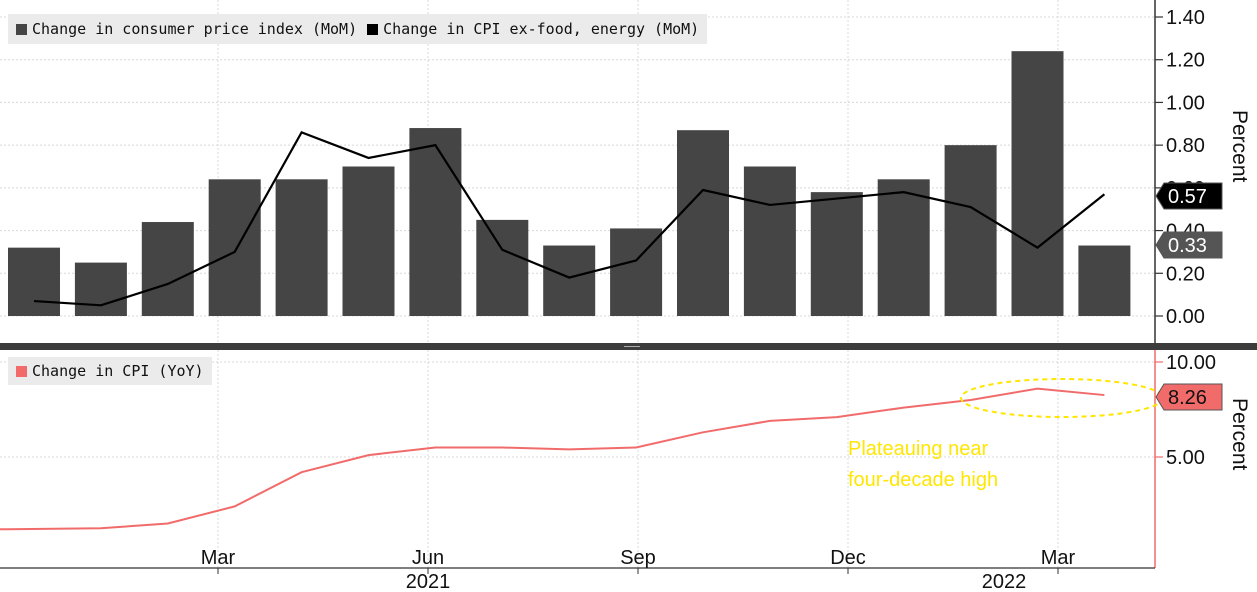  What do you see at coordinates (1185, 18) in the screenshot?
I see `top-y-tick-label: 1.40` at bounding box center [1185, 18].